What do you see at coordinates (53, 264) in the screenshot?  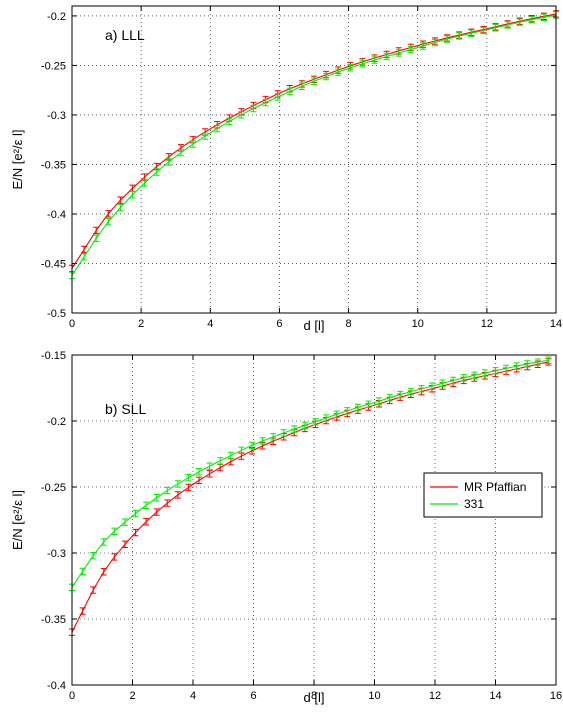 I see `y-tick-label: -0.45` at bounding box center [53, 264].